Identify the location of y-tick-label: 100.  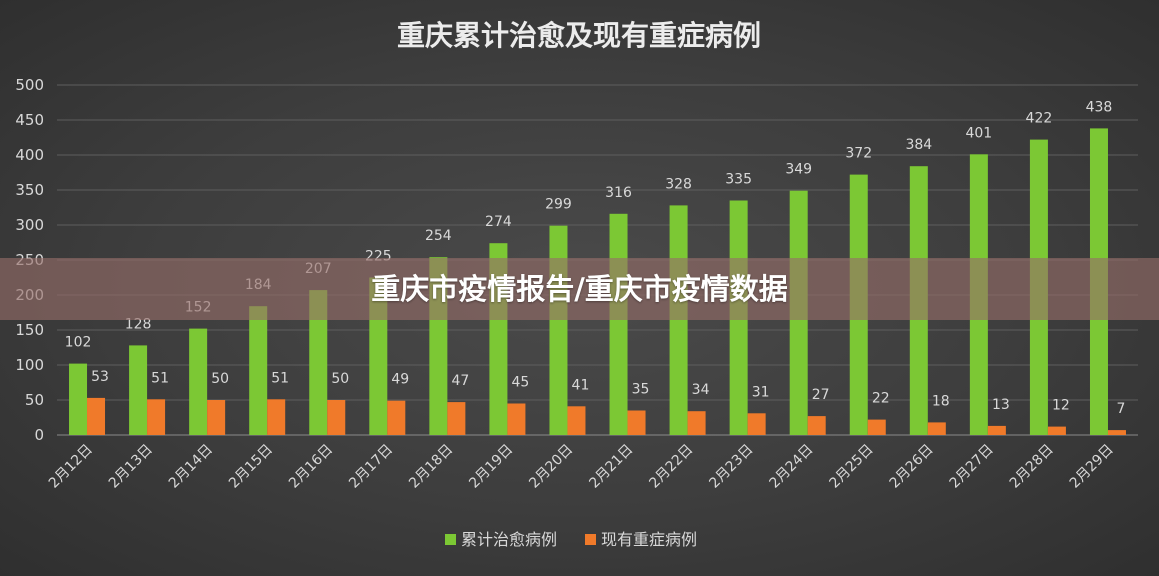
(29, 365).